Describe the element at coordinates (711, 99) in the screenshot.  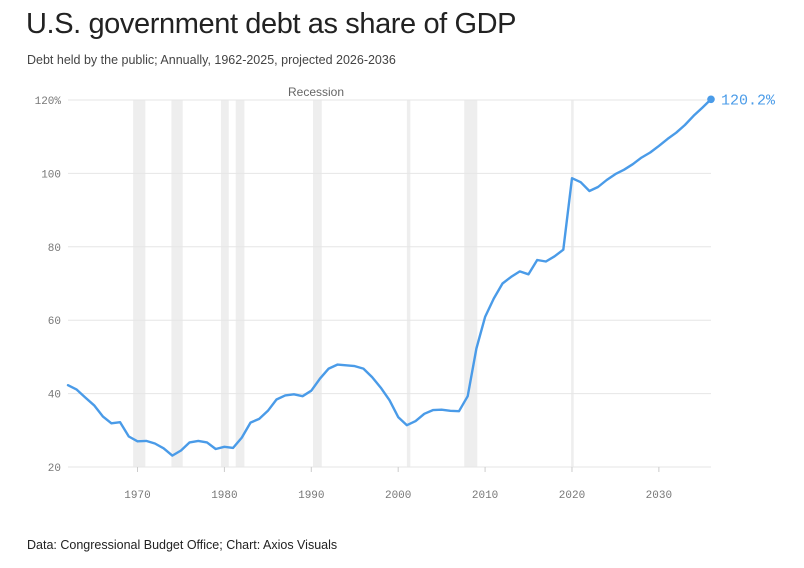
I see `end-point-marker` at that location.